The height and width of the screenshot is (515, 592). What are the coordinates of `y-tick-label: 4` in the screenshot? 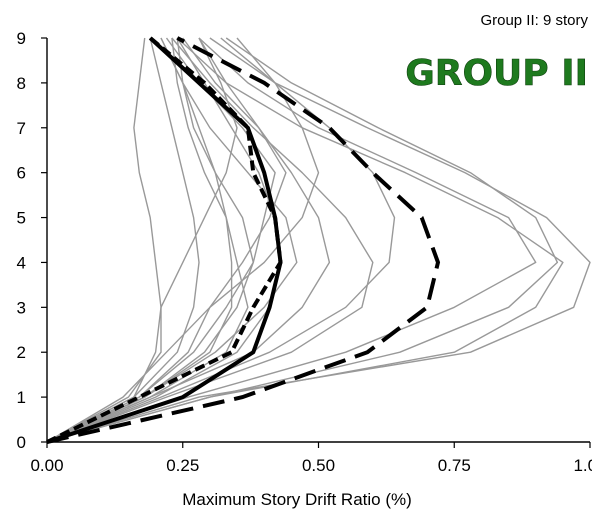 It's located at (21, 262).